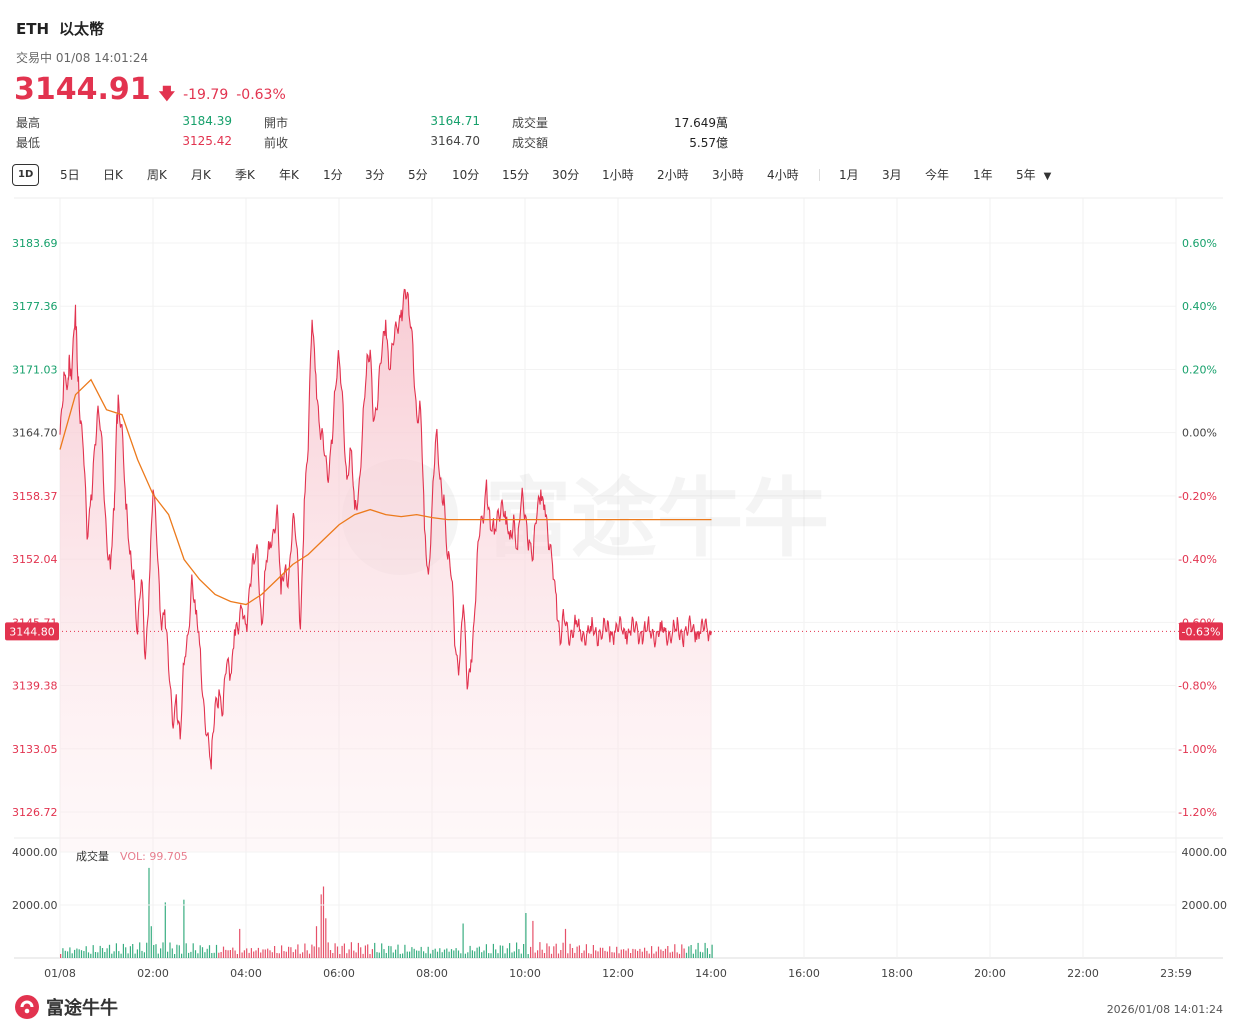 Image resolution: width=1239 pixels, height=1035 pixels. What do you see at coordinates (60, 973) in the screenshot?
I see `x-tick-label: 01/08` at bounding box center [60, 973].